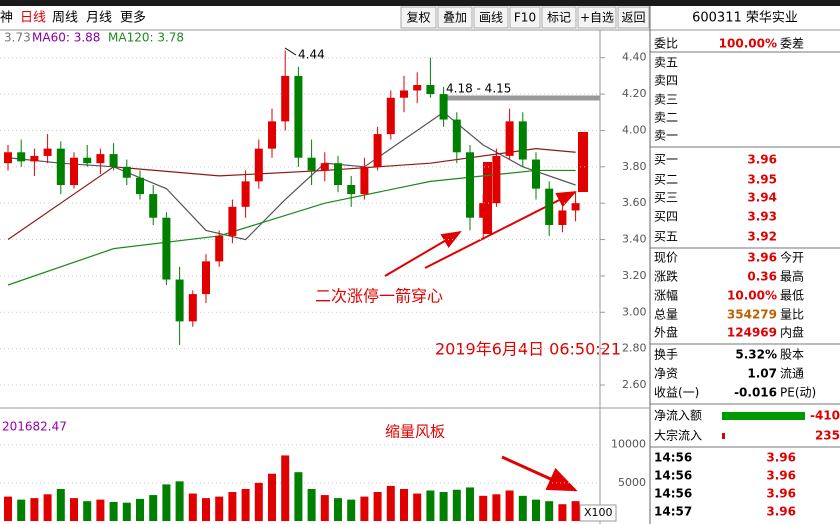 Image resolution: width=840 pixels, height=524 pixels. I want to click on row-label: 总量, so click(666, 315).